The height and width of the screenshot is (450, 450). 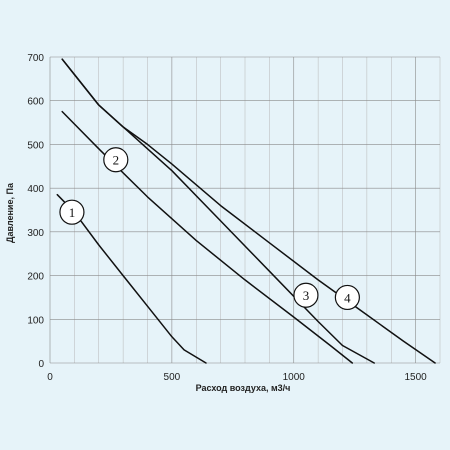 What do you see at coordinates (172, 377) in the screenshot?
I see `x-tick-label: 500` at bounding box center [172, 377].